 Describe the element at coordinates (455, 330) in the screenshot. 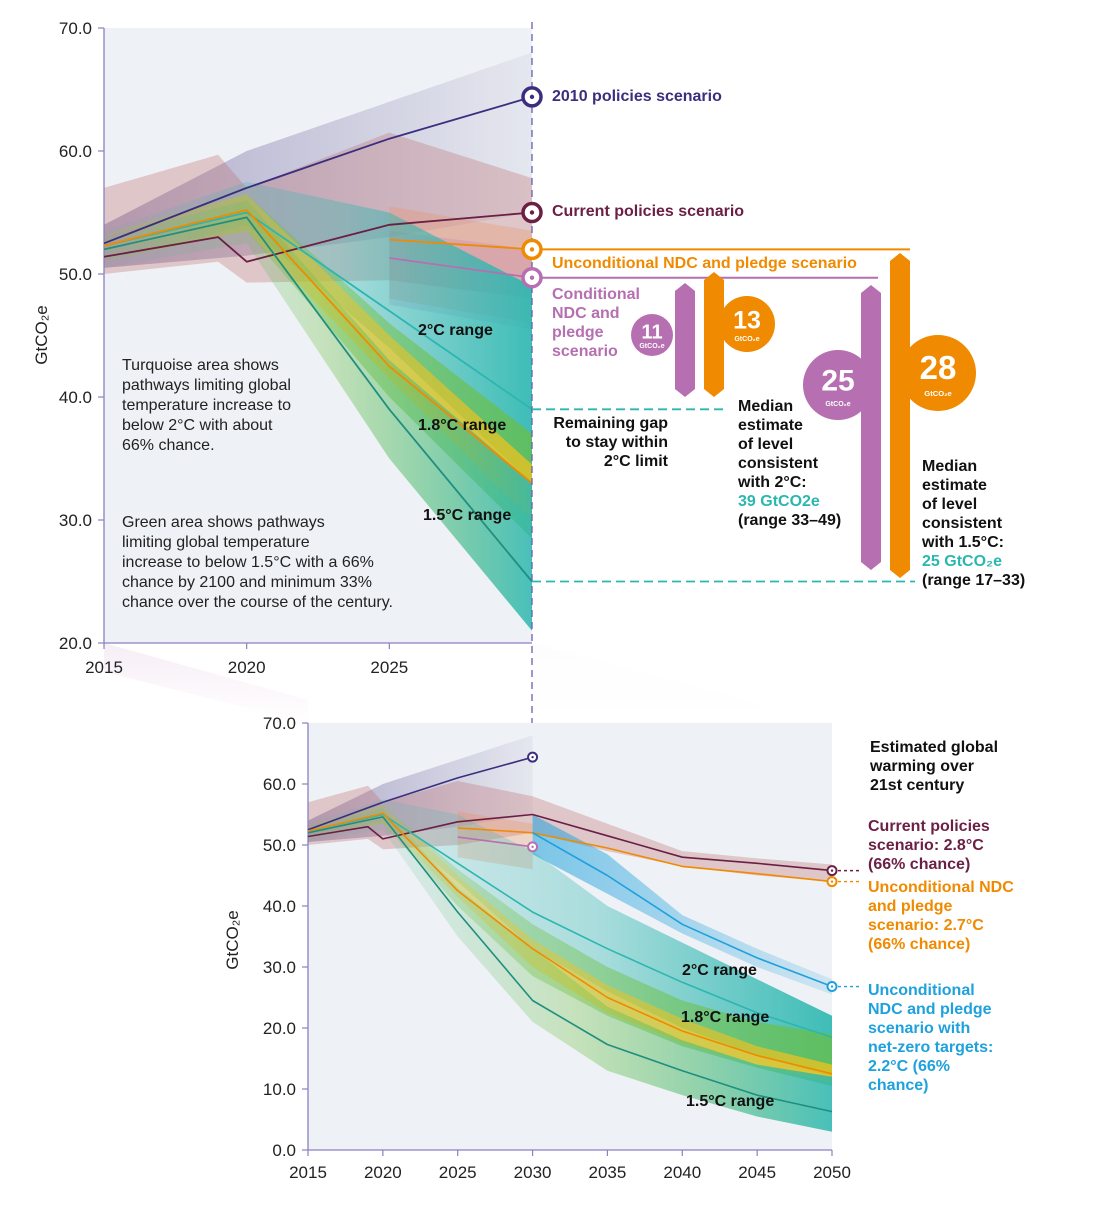

I see `label-2c-range: 2°C range` at that location.